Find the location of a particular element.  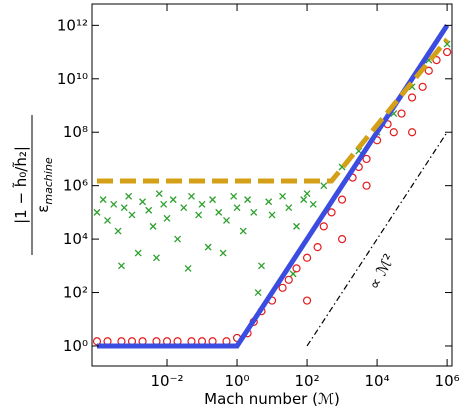

y-label-numerator: |1 − h̃₀/h̃₂| is located at coordinates (20, 185).